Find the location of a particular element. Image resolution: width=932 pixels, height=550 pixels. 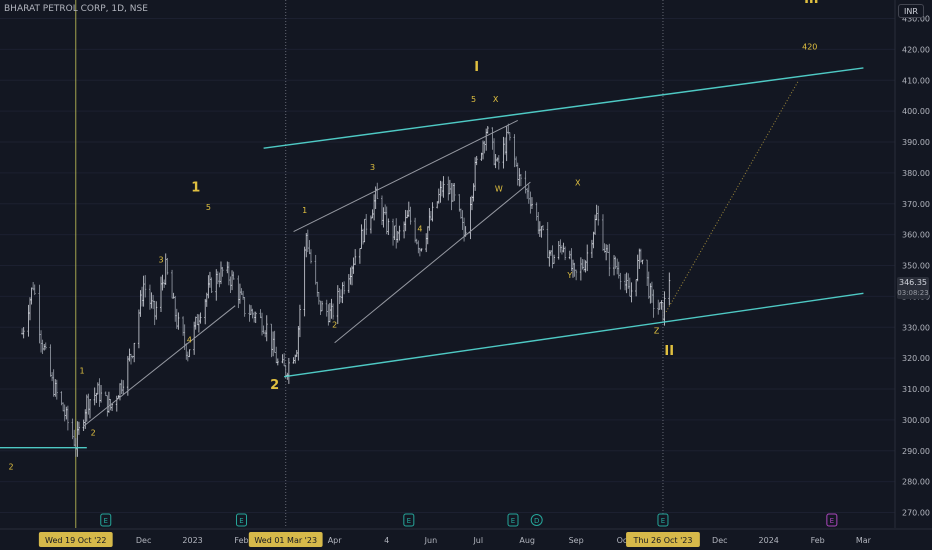

wave-label: W is located at coordinates (499, 188).